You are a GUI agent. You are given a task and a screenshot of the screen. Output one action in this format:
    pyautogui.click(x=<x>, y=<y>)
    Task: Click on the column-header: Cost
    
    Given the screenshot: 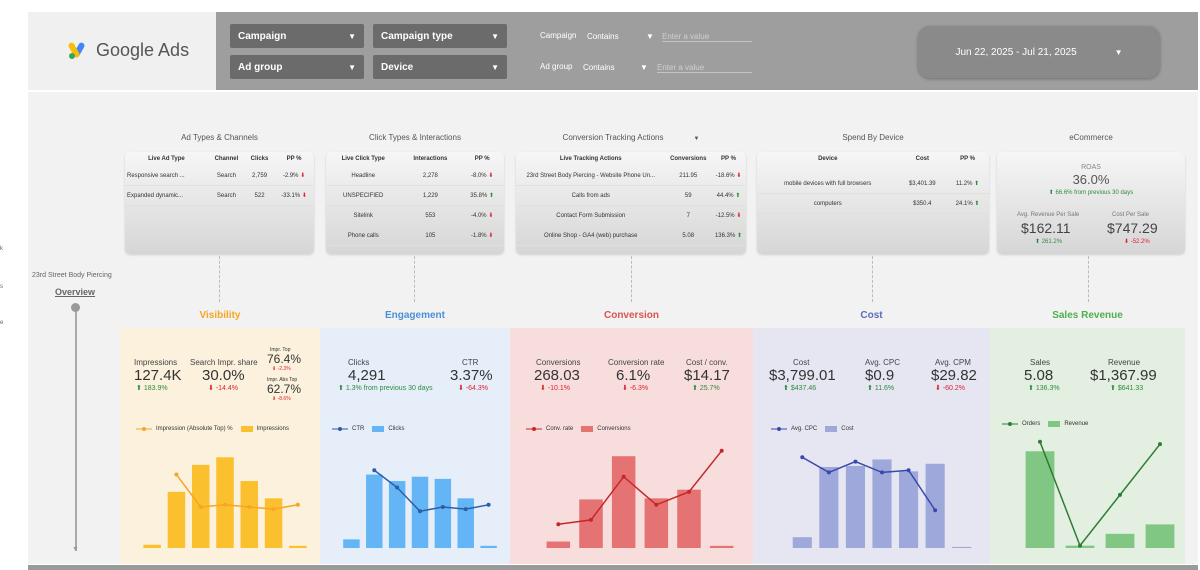 What is the action you would take?
    pyautogui.click(x=922, y=159)
    